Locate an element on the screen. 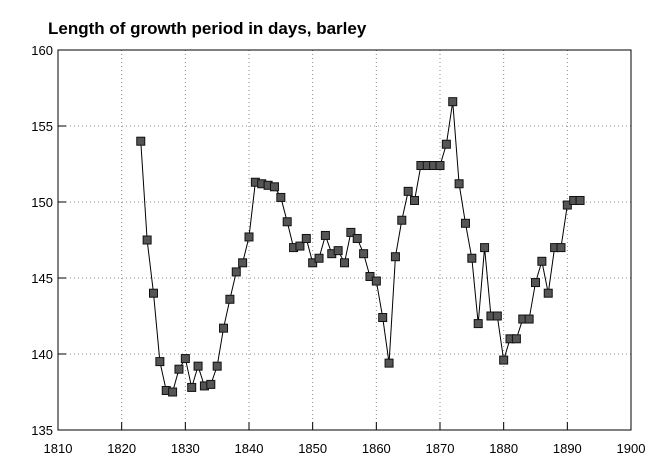 The height and width of the screenshot is (461, 662). x-tick-label: 1860 is located at coordinates (376, 448).